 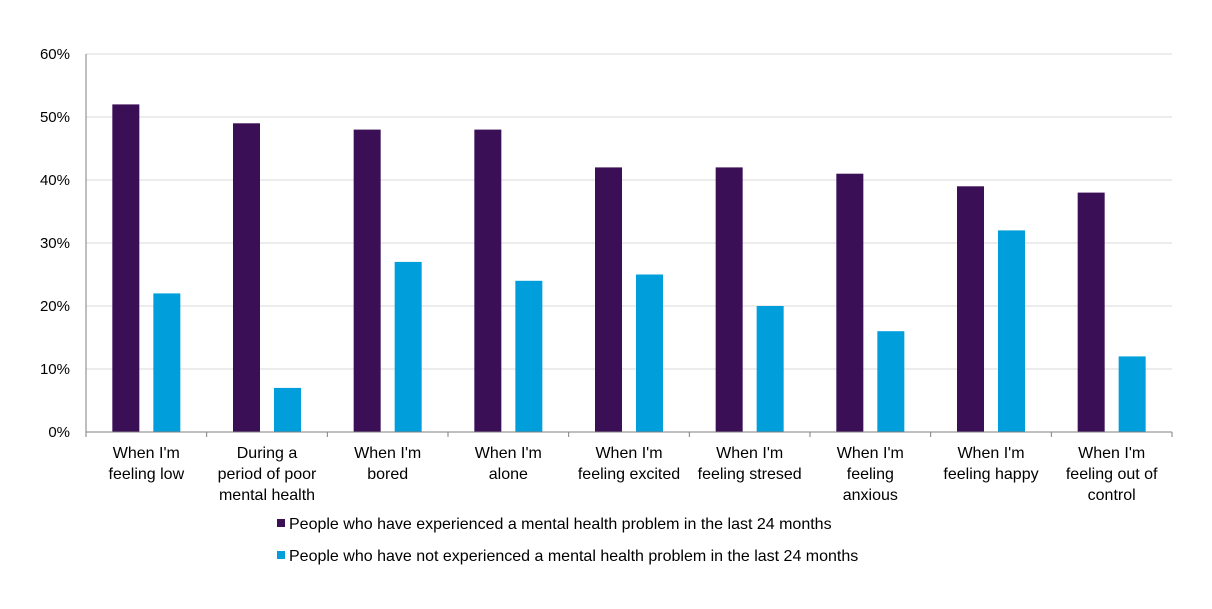 I want to click on x-category-label: When I'm feeling out of control, so click(x=1112, y=474).